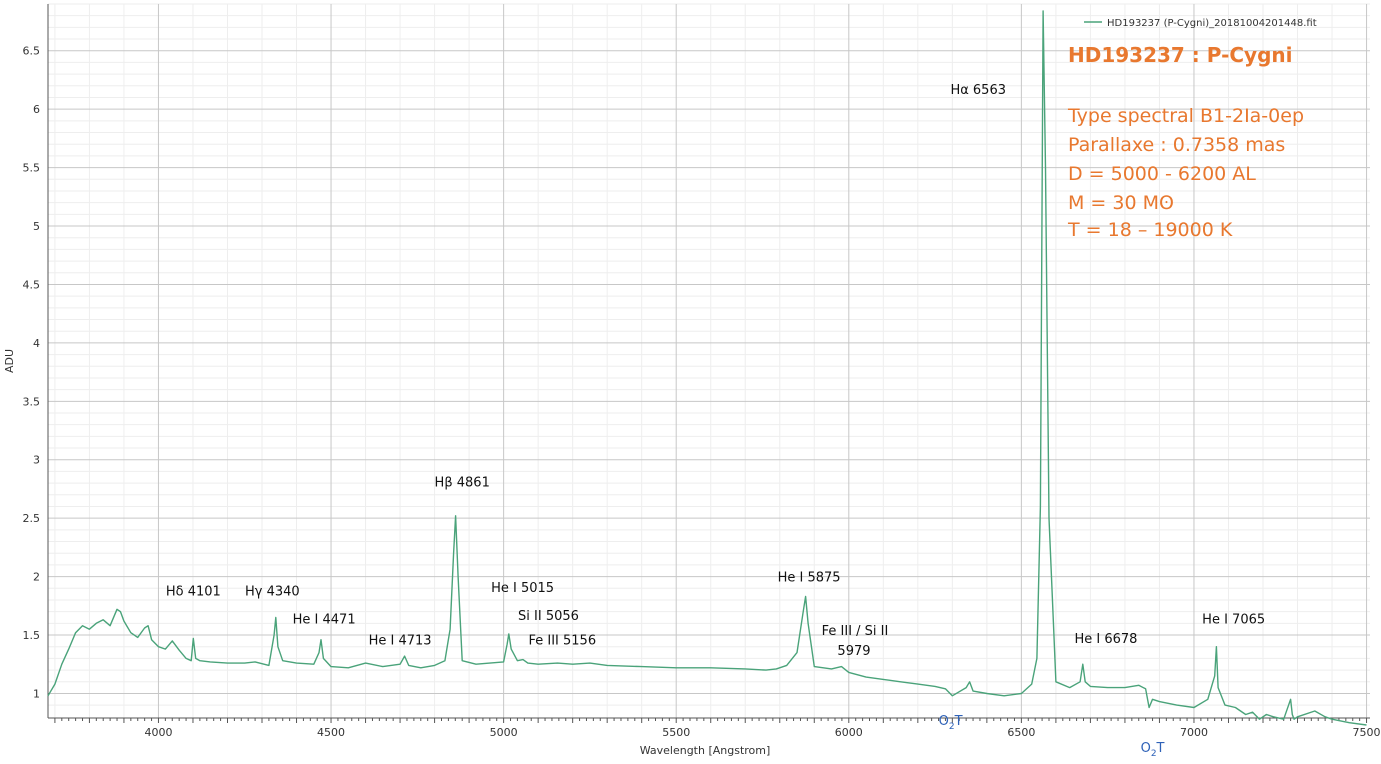 This screenshot has width=1381, height=764. I want to click on line-label: Si II 5056, so click(548, 616).